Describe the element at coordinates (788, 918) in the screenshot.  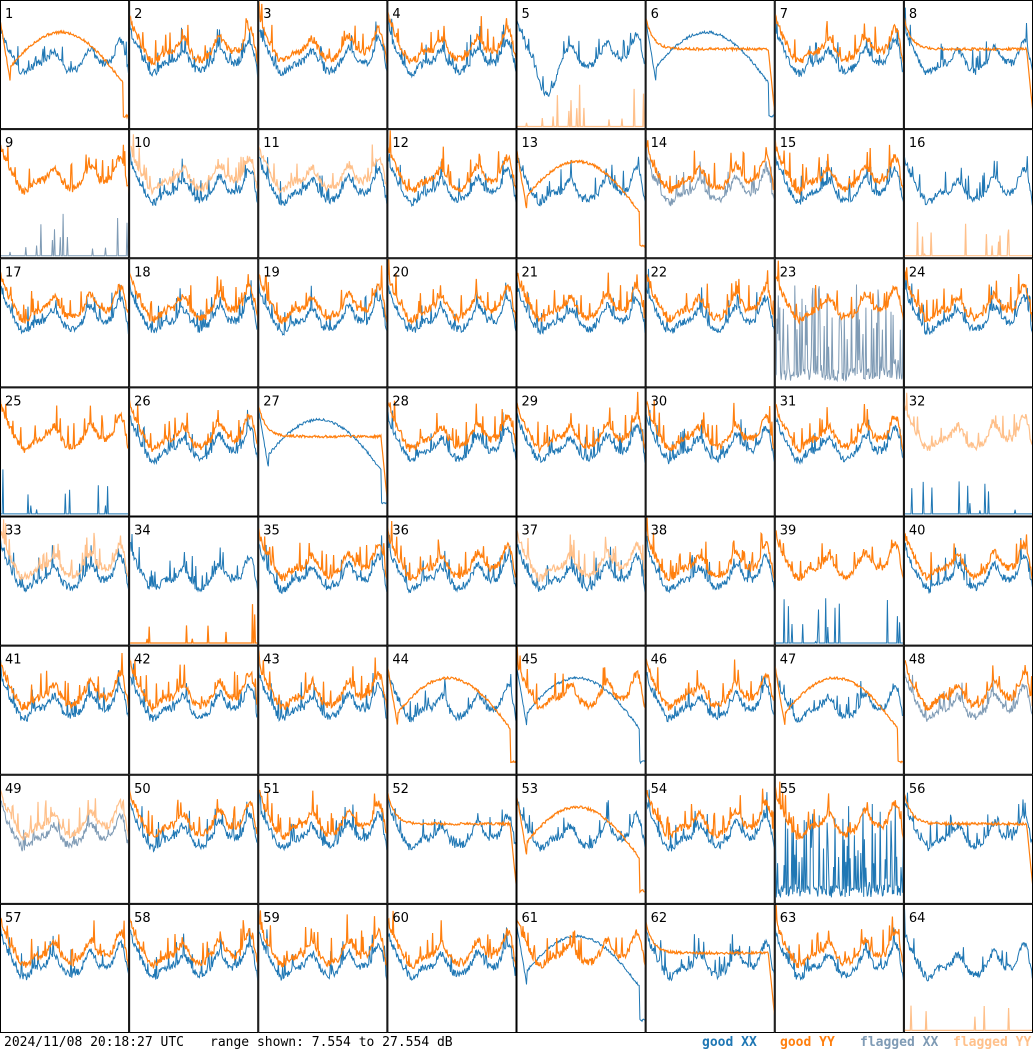
I see `panel-label: 63` at that location.